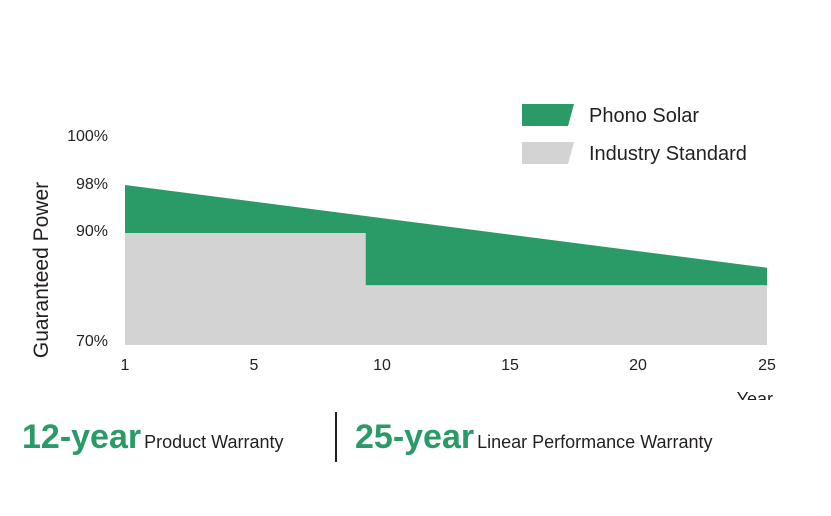  What do you see at coordinates (92, 341) in the screenshot?
I see `y-tick-label: 70%` at bounding box center [92, 341].